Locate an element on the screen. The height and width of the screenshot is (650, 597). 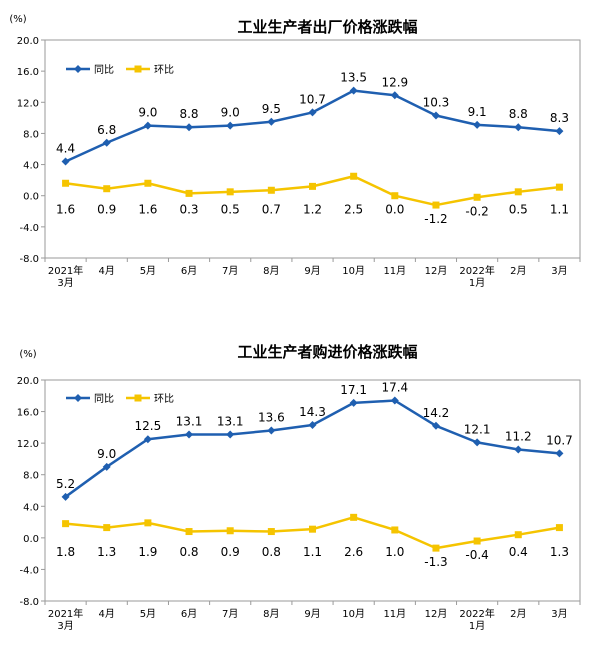
chart2-x-tick-label-line: 10月 is located at coordinates (353, 614).